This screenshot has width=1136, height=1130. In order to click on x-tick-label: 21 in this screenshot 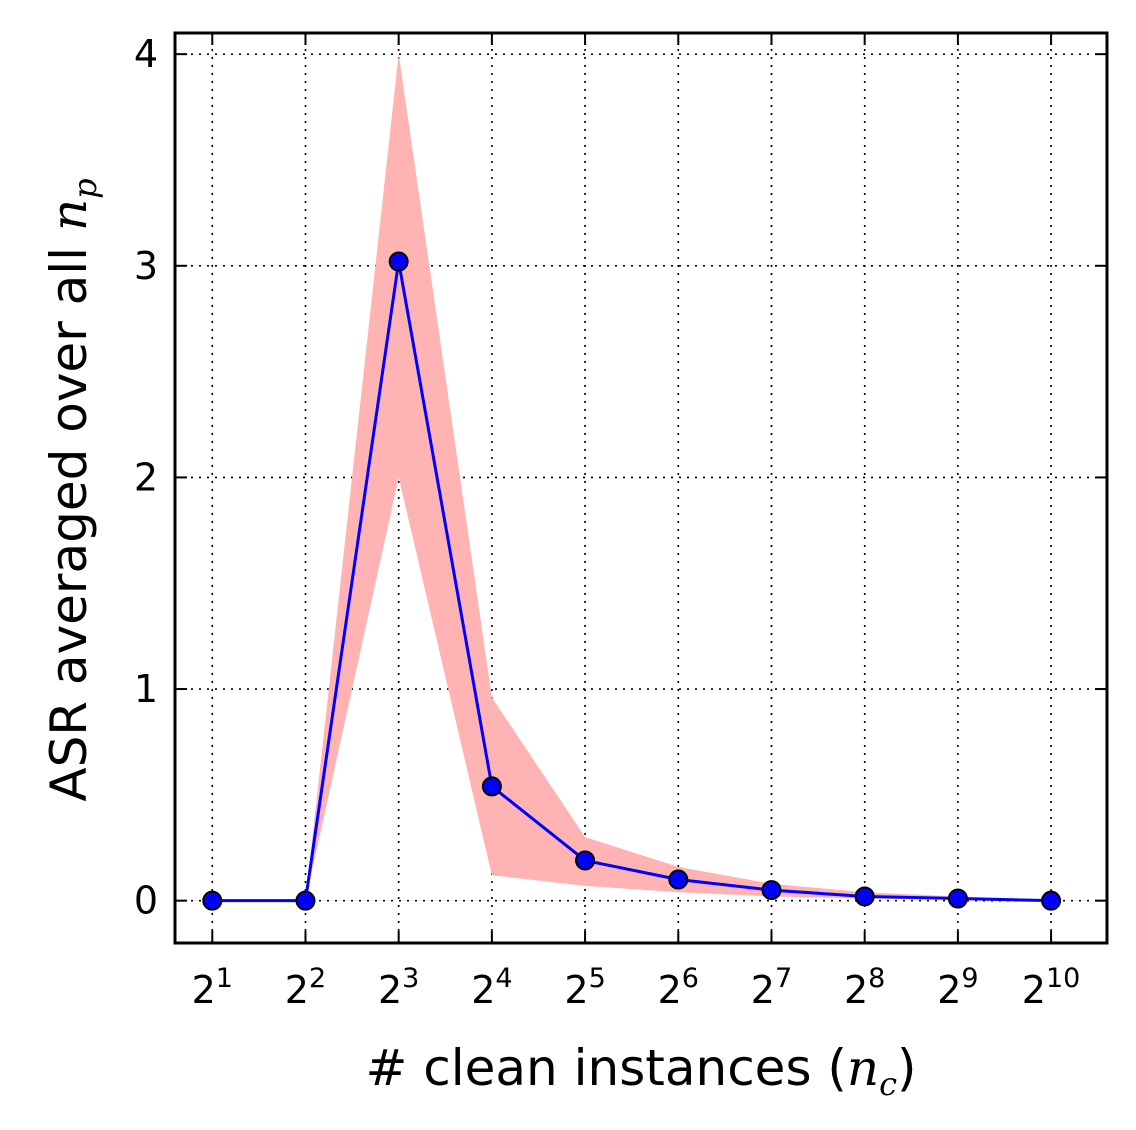, I will do `click(212, 987)`.